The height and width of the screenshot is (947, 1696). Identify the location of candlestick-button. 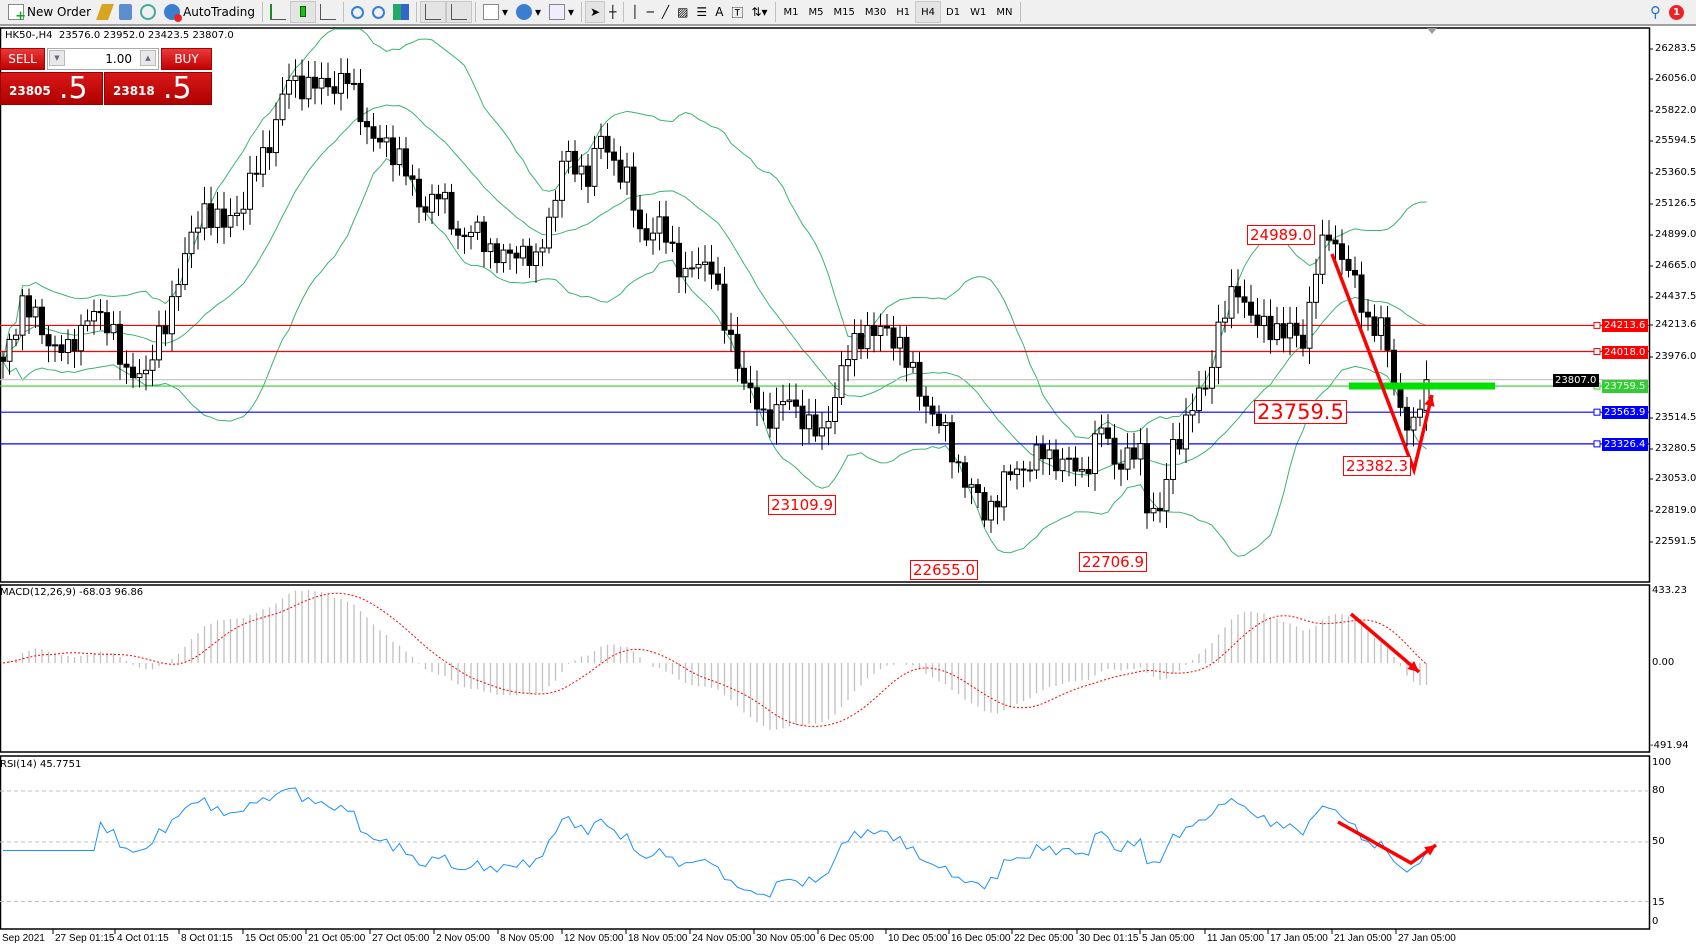
(302, 12).